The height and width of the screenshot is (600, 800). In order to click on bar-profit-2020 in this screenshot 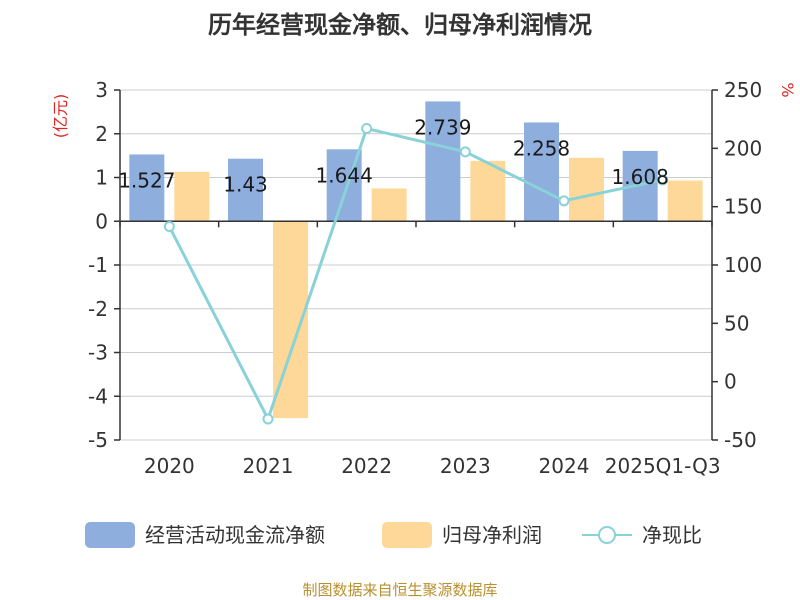, I will do `click(192, 196)`.